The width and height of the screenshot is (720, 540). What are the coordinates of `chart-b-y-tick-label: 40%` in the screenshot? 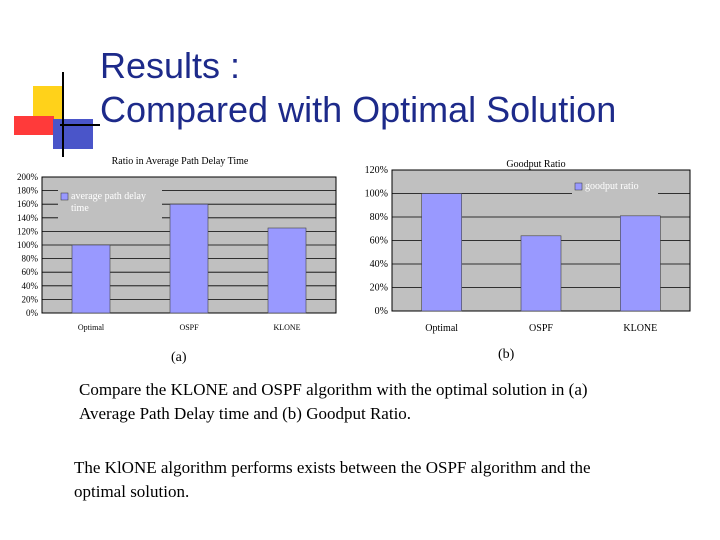 It's located at (379, 264).